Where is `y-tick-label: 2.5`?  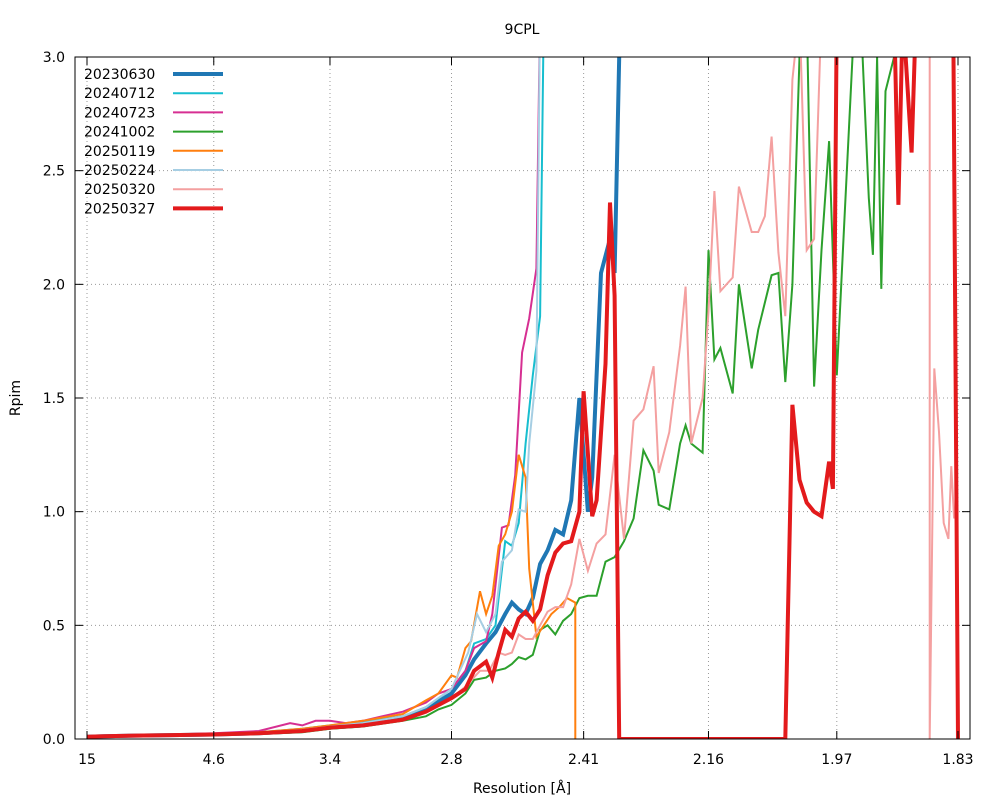 y-tick-label: 2.5 is located at coordinates (54, 172).